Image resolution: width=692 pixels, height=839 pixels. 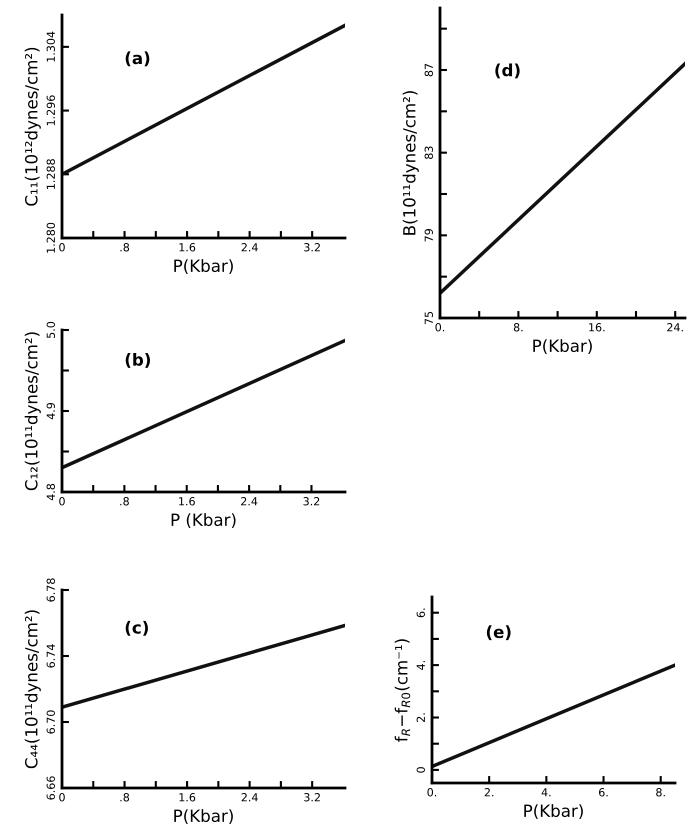 I want to click on annotation: (d), so click(x=507, y=71).